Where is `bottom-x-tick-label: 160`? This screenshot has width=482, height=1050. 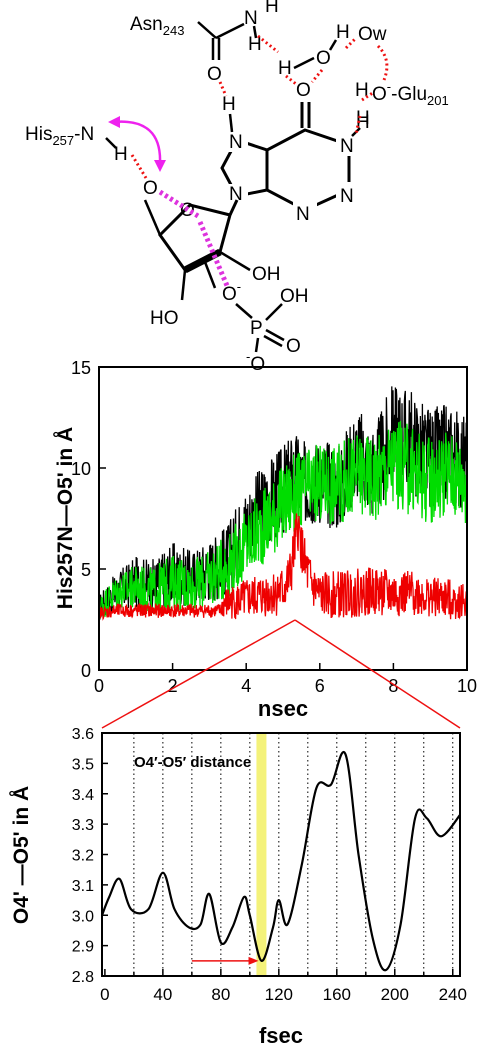 bottom-x-tick-label: 160 is located at coordinates (337, 994).